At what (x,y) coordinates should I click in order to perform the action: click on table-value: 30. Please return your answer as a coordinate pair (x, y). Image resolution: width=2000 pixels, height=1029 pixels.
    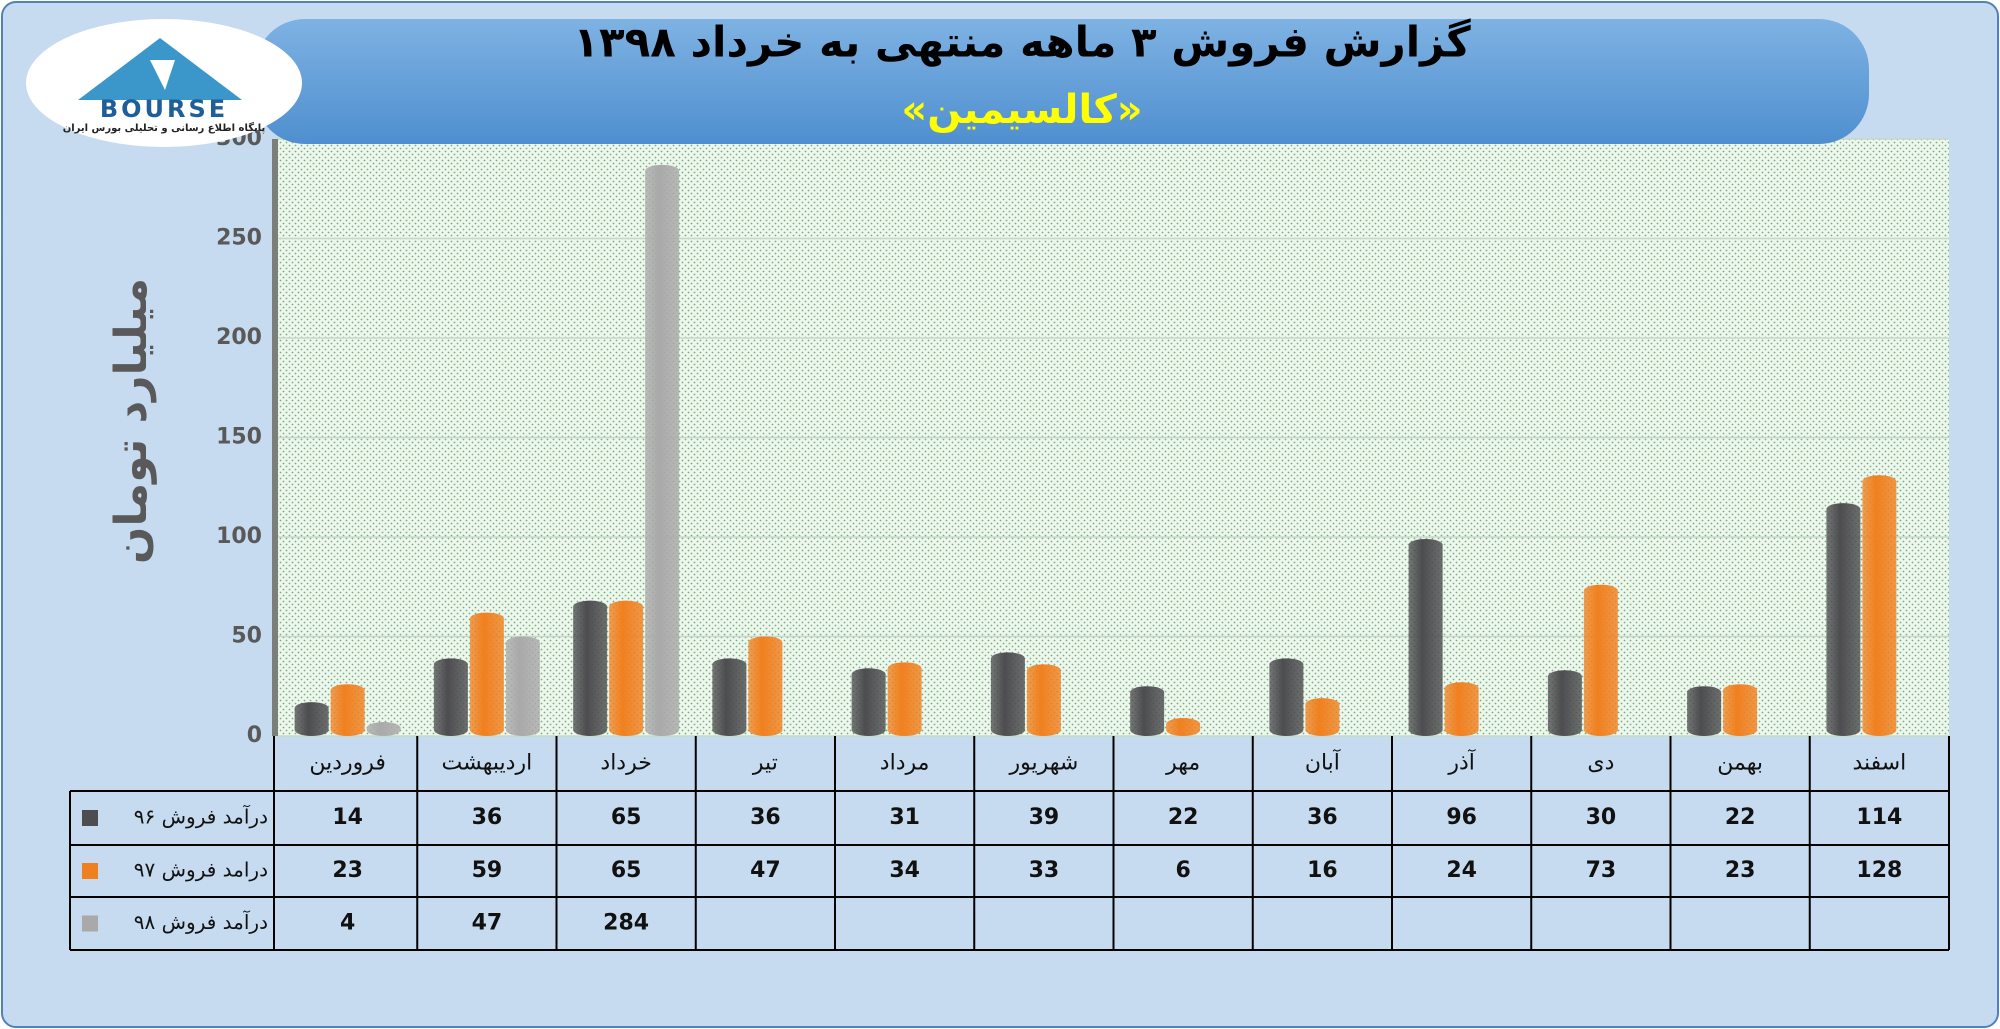
    Looking at the image, I should click on (1601, 817).